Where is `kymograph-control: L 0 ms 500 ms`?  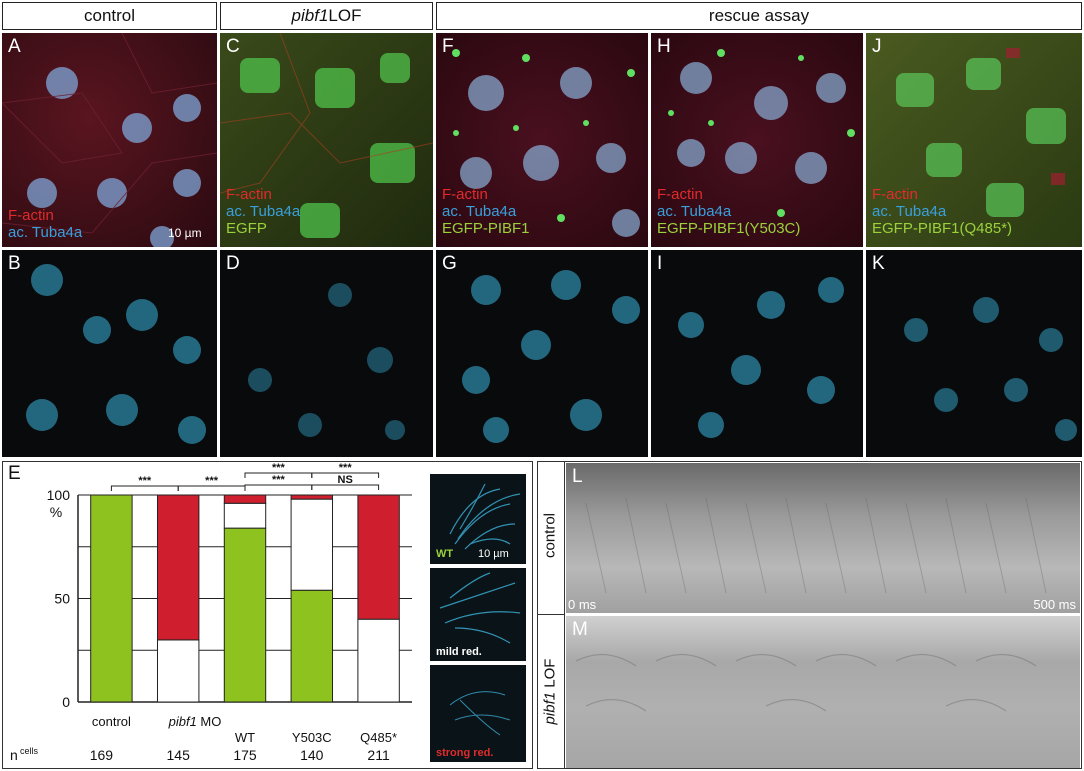 kymograph-control: L 0 ms 500 ms is located at coordinates (823, 538).